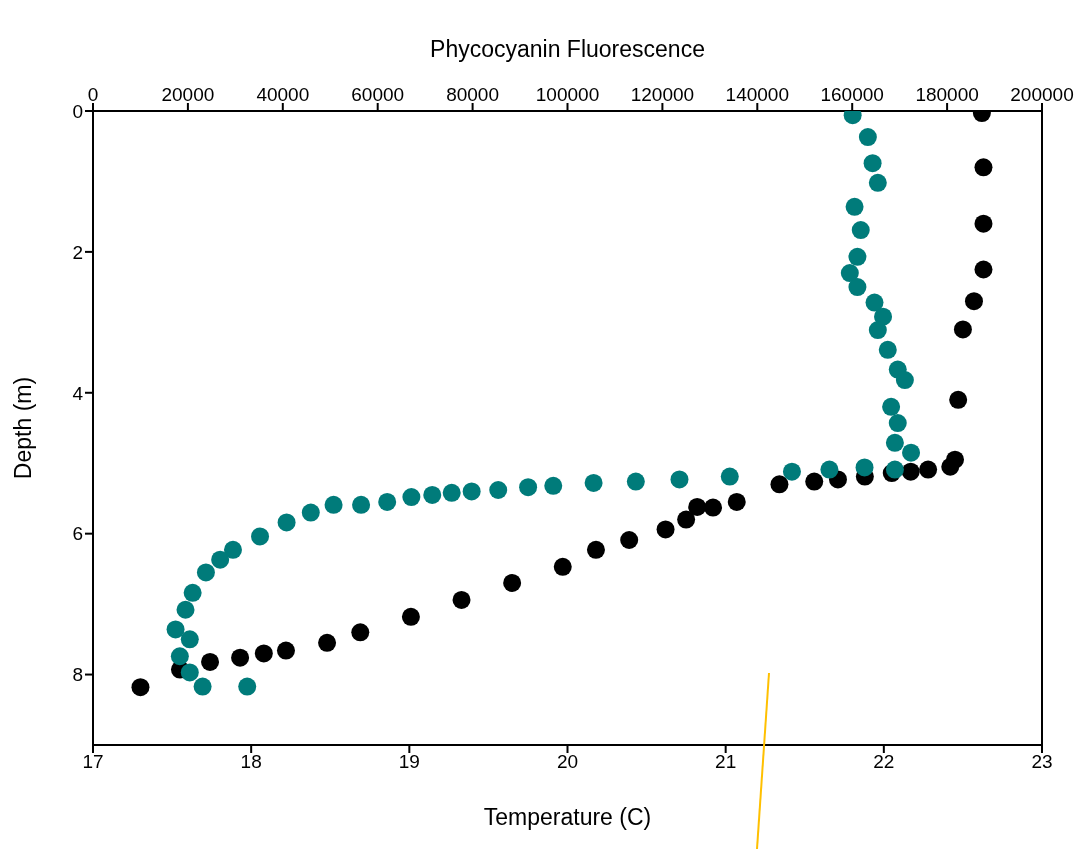 This screenshot has height=851, width=1088. Describe the element at coordinates (77, 111) in the screenshot. I see `y-tick-label: 0` at that location.